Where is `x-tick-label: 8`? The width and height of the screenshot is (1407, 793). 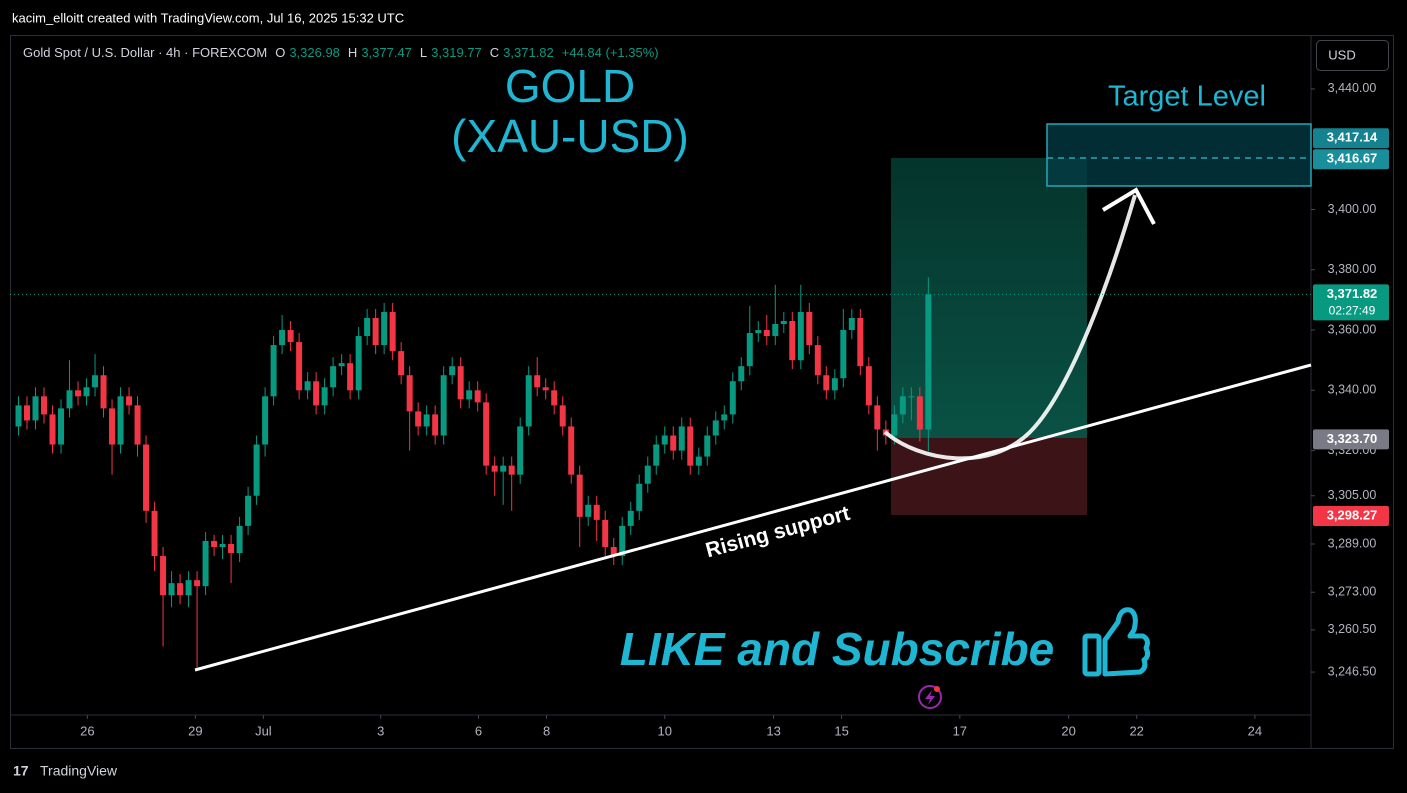
x-tick-label: 8 is located at coordinates (546, 730).